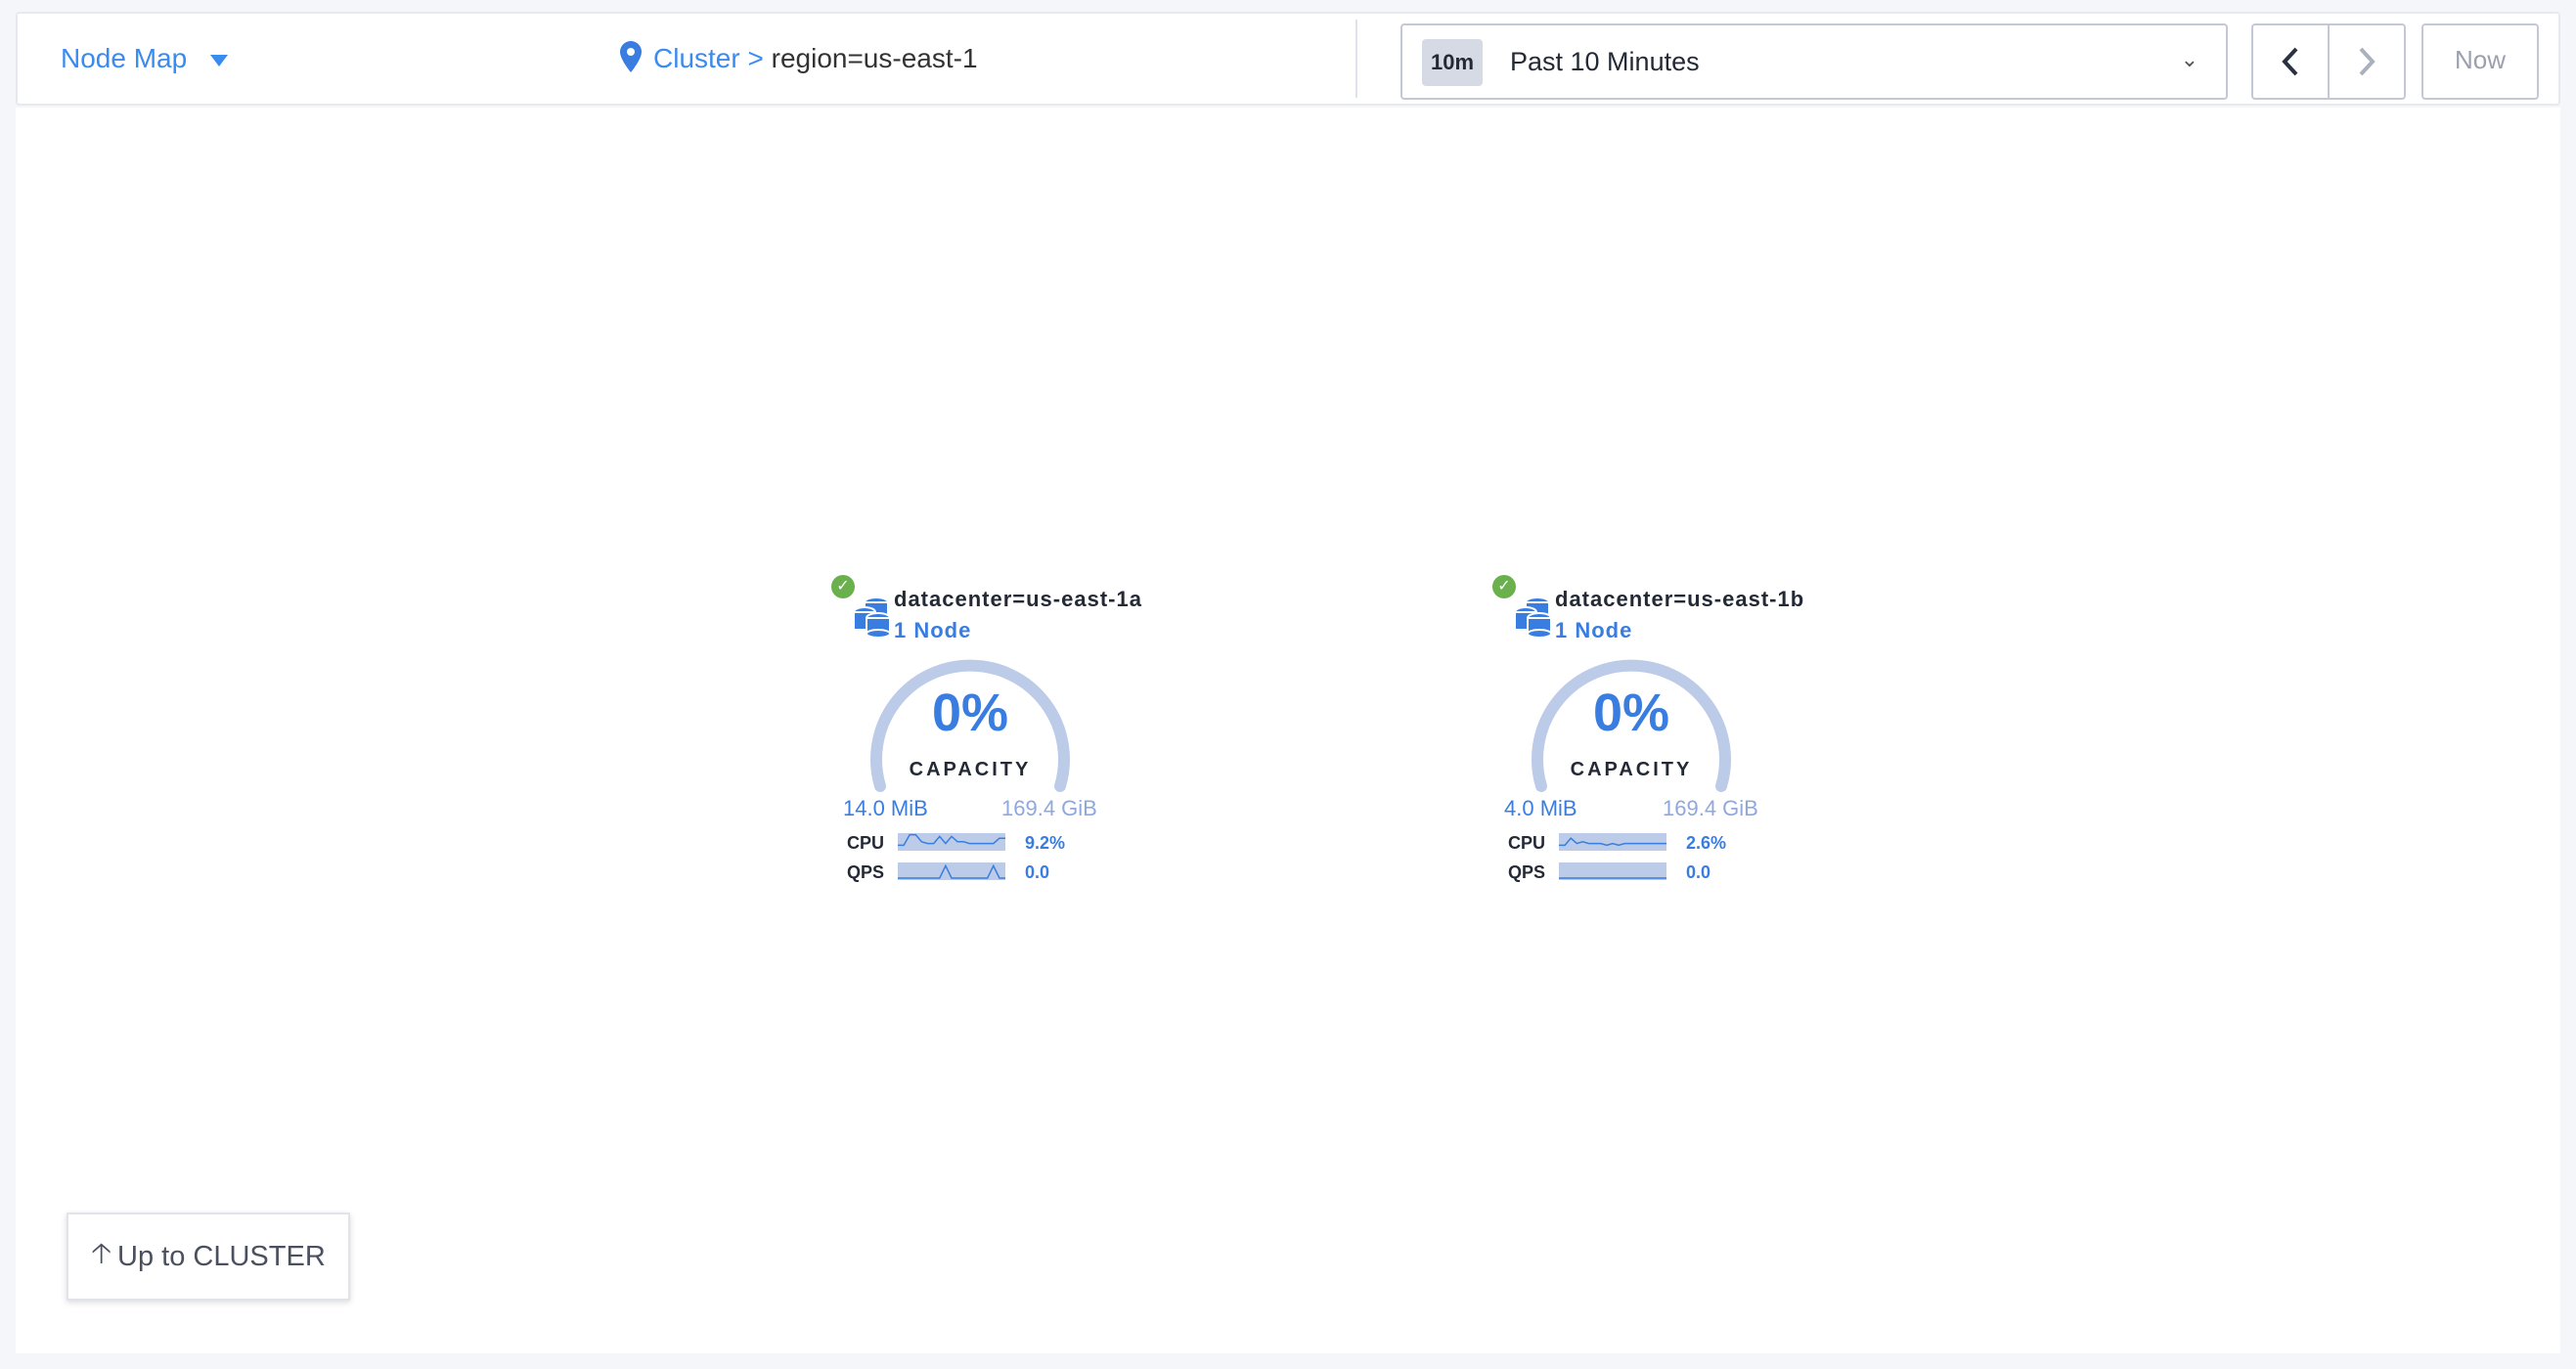  Describe the element at coordinates (1706, 843) in the screenshot. I see `cpu-value: 2.6%` at that location.